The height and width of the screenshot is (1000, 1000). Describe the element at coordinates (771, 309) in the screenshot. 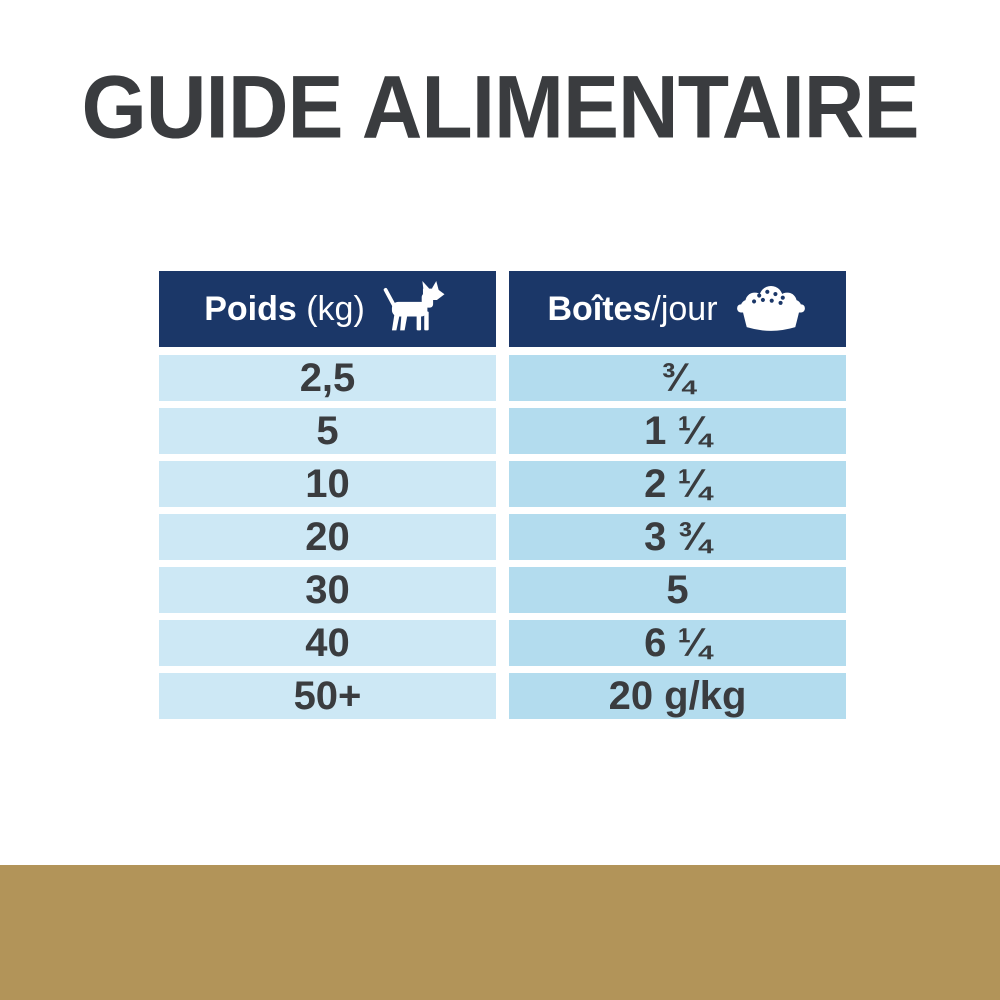

I see `food-bowl-icon` at that location.